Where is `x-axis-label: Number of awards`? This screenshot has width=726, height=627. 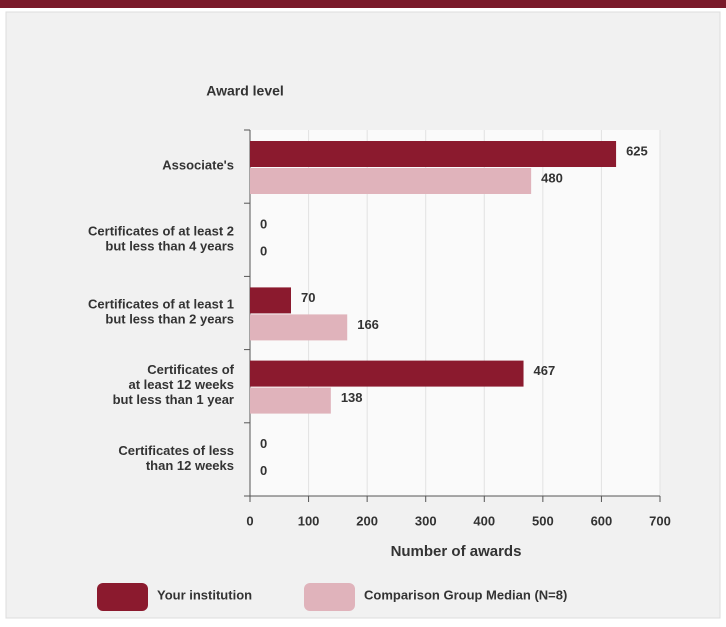
x-axis-label: Number of awards is located at coordinates (456, 551).